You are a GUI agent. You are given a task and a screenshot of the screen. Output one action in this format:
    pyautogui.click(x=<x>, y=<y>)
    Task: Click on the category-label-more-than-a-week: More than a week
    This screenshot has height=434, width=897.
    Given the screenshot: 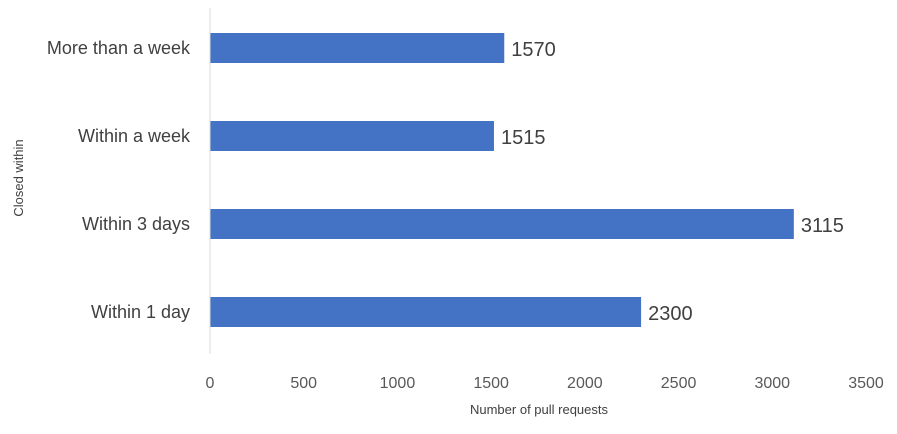 What is the action you would take?
    pyautogui.click(x=119, y=48)
    